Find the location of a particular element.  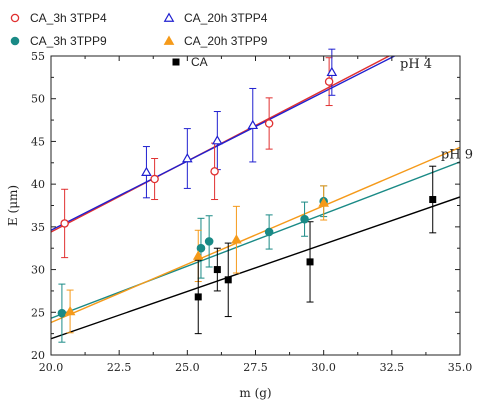

x-tick-label: 32.5 is located at coordinates (392, 367).